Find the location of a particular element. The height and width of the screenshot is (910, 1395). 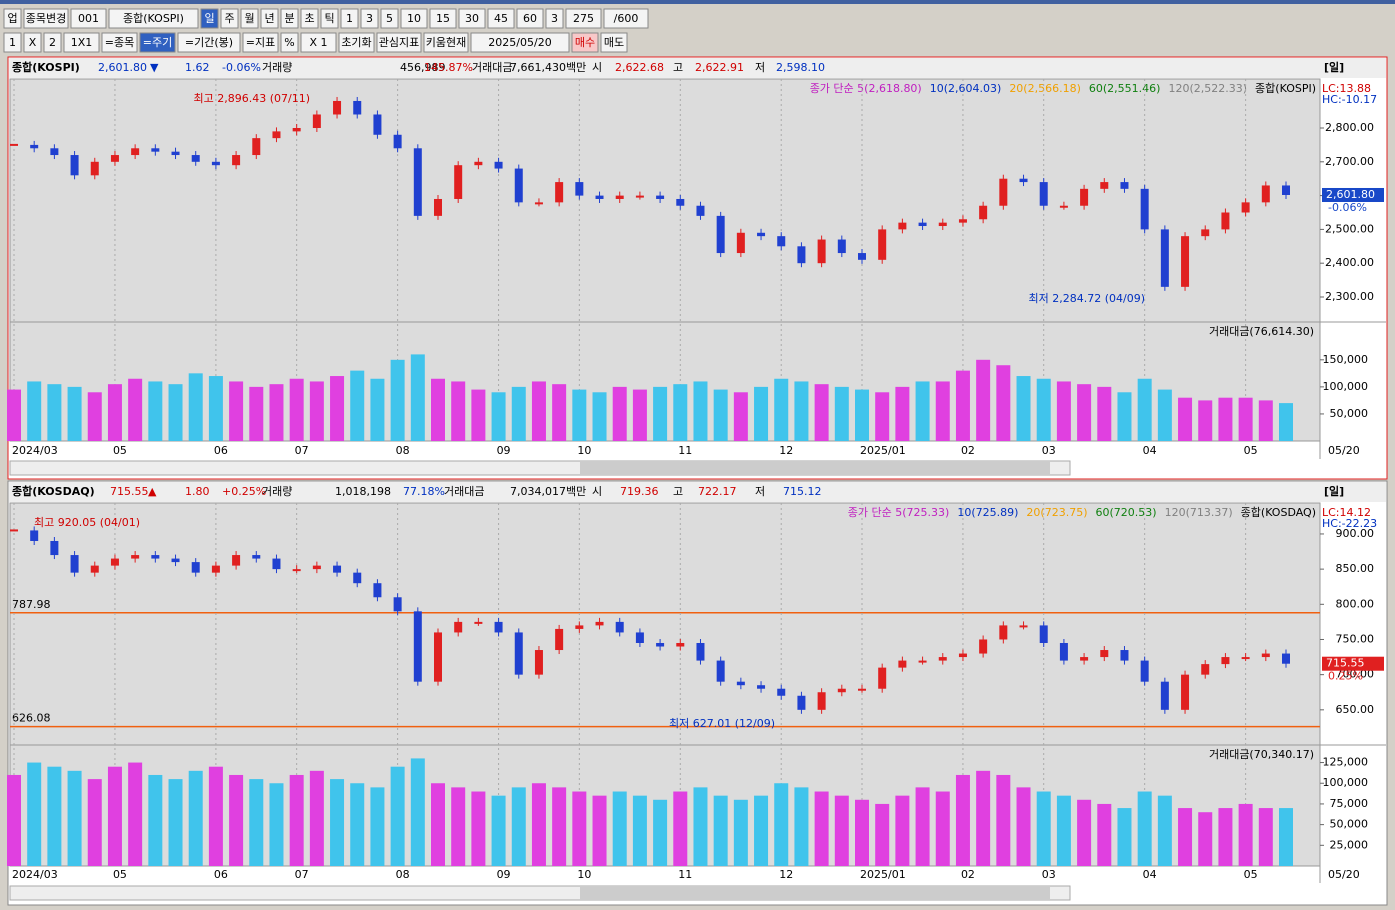

toolbar-label: 60 is located at coordinates (530, 18).